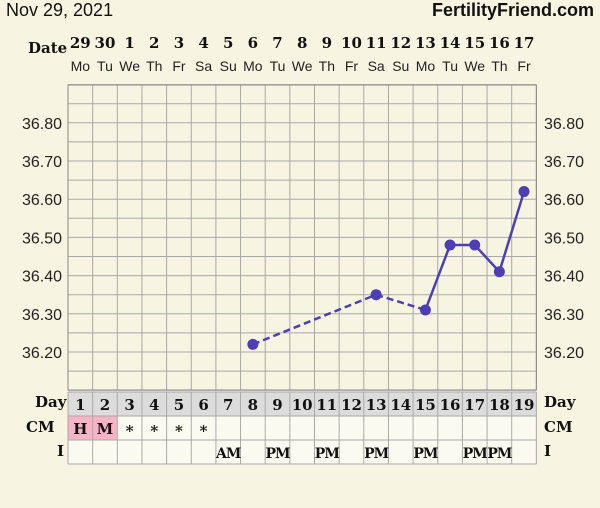 This screenshot has width=600, height=508. What do you see at coordinates (60, 10) in the screenshot?
I see `chart-date: Nov 29, 2021` at bounding box center [60, 10].